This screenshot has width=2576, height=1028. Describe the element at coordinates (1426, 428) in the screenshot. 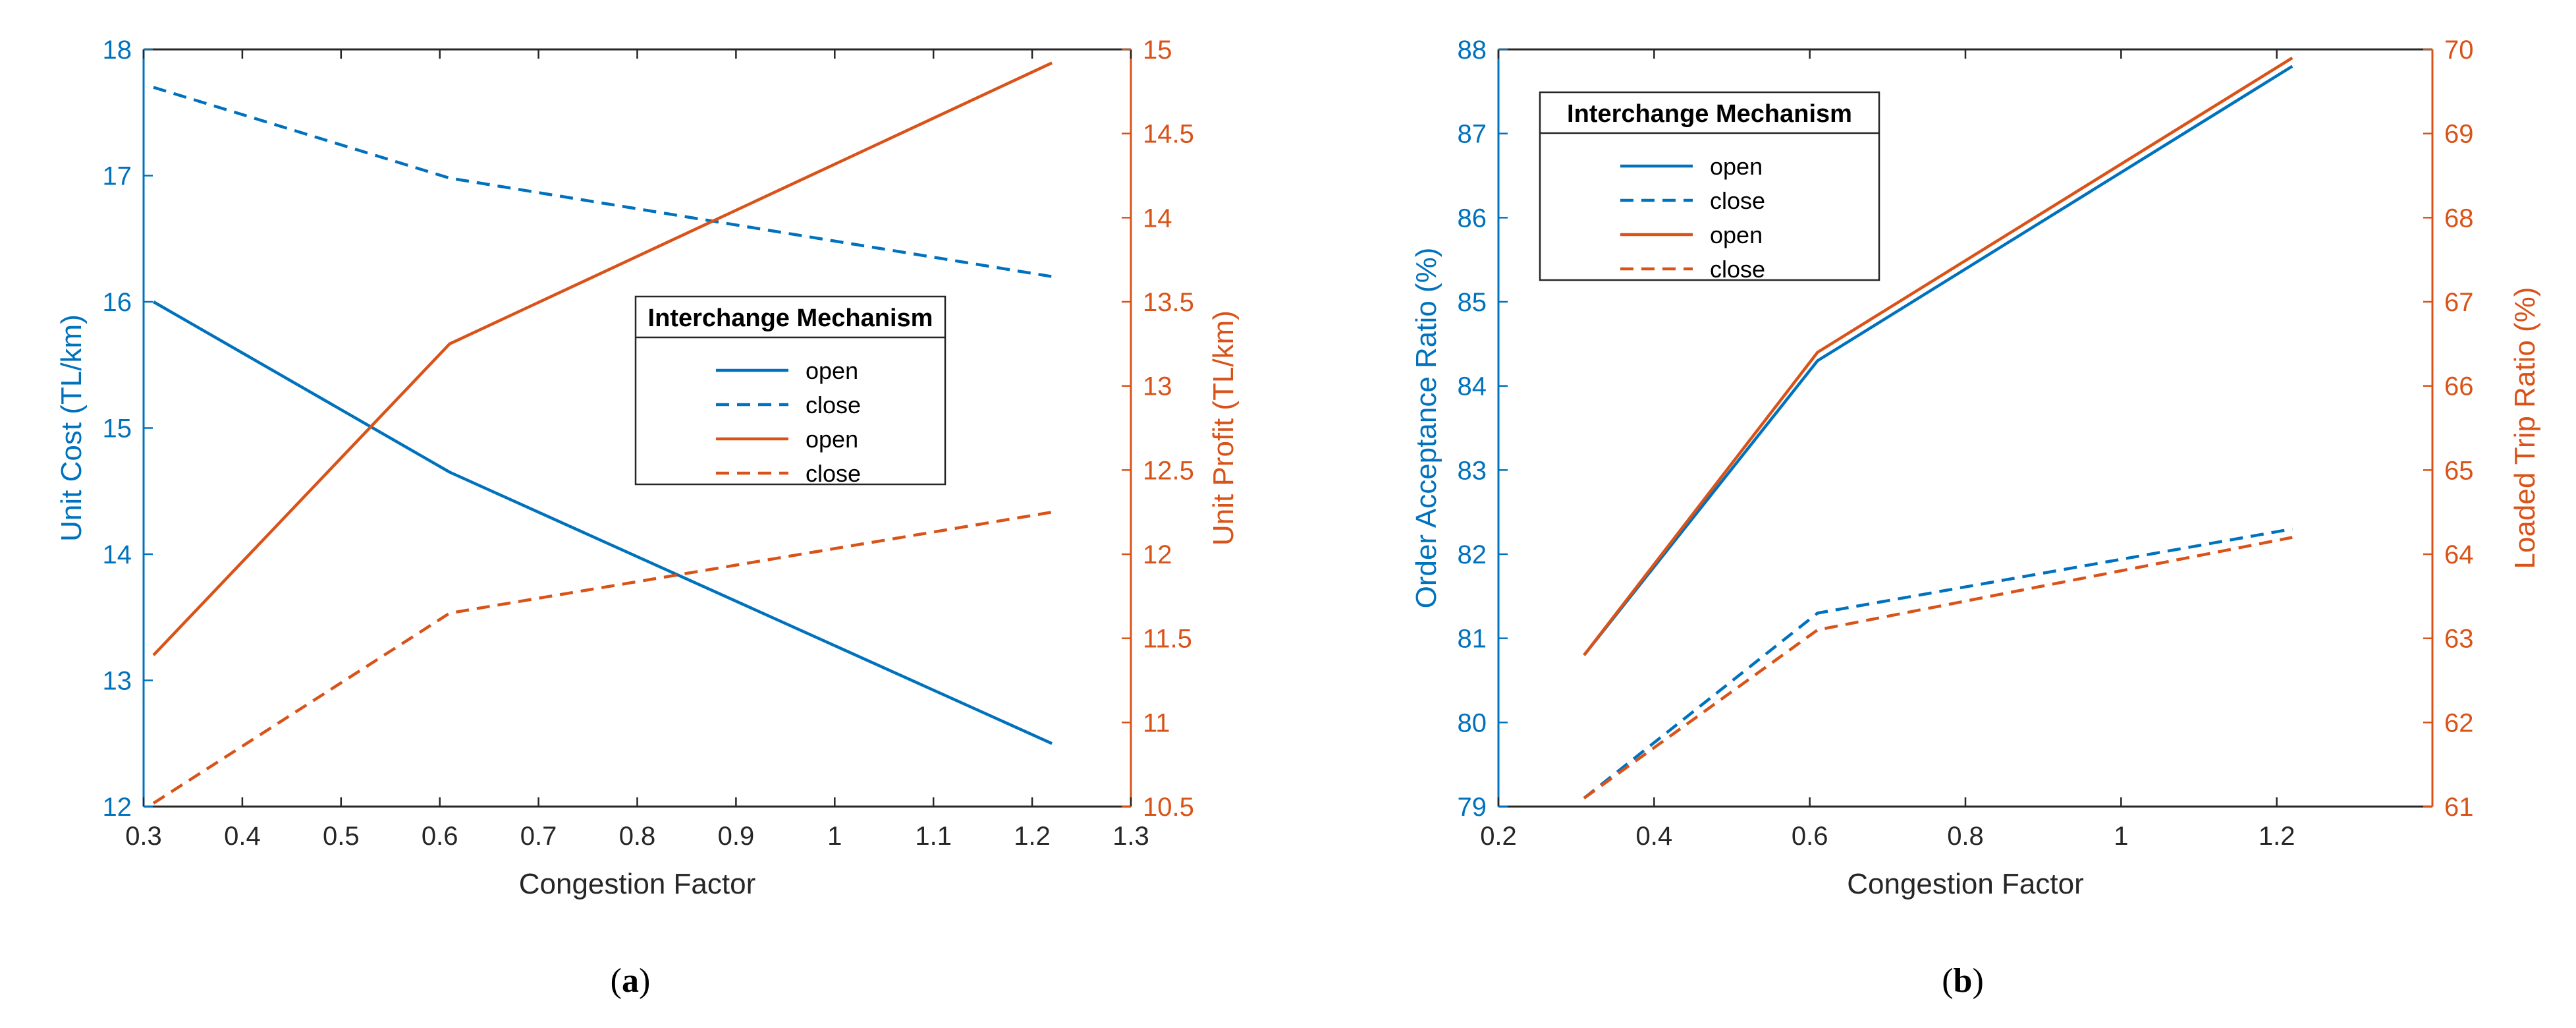

I see `y-left-axis-label: Order Acceptance Ratio (%)` at that location.